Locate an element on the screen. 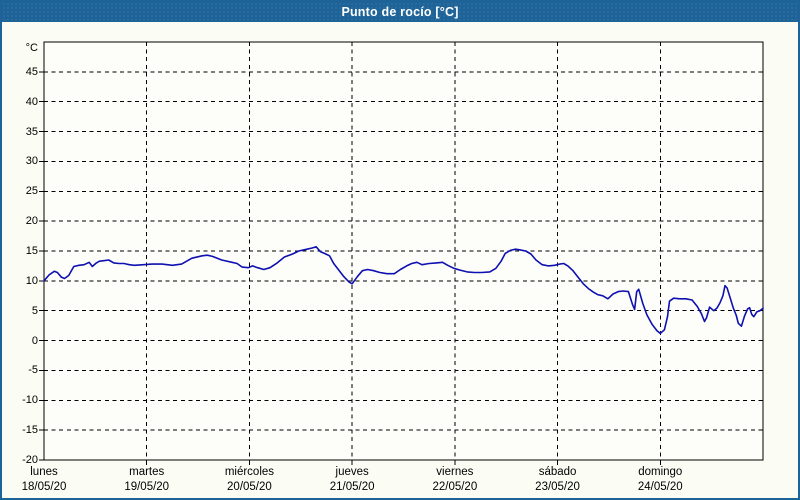  x-axis-date: 18/05/20 is located at coordinates (44, 487).